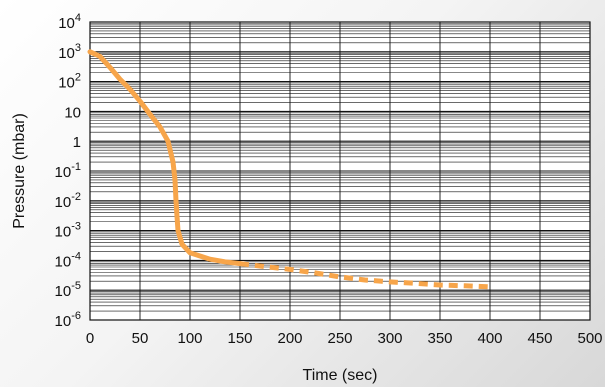  I want to click on y-tick-label: 1, so click(77, 142).